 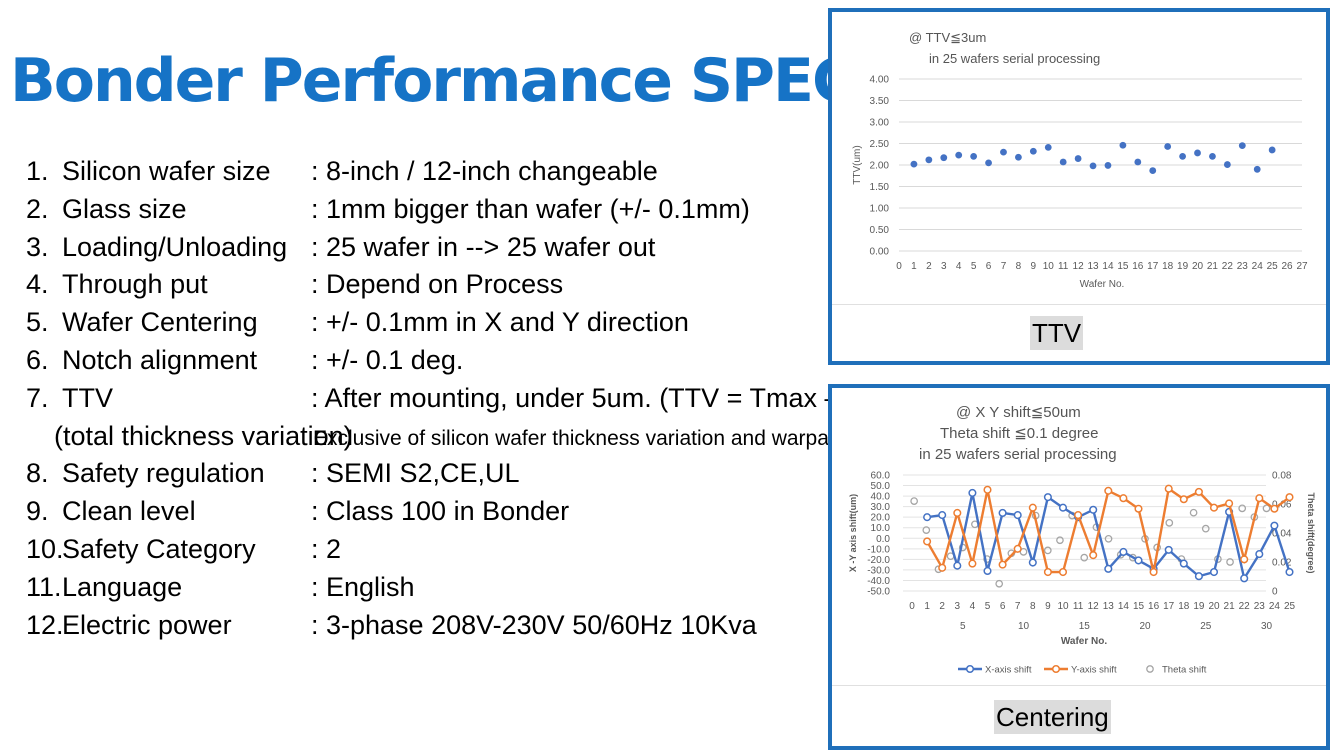 I want to click on x-tick-label: 7, so click(x=1004, y=266).